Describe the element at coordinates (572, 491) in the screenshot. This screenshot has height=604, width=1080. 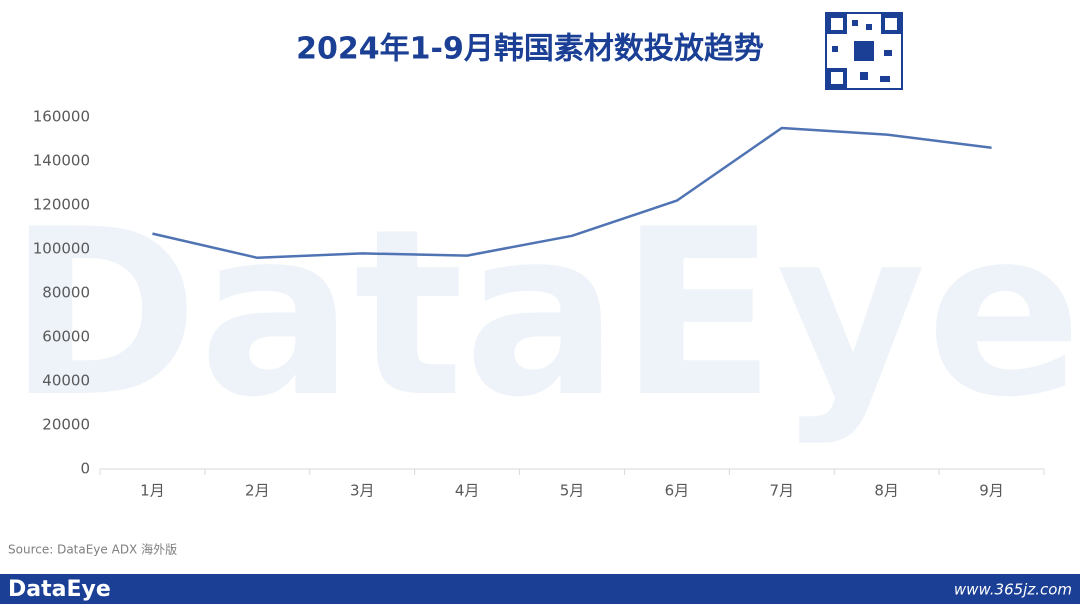
I see `x-tick-label: 5月` at that location.